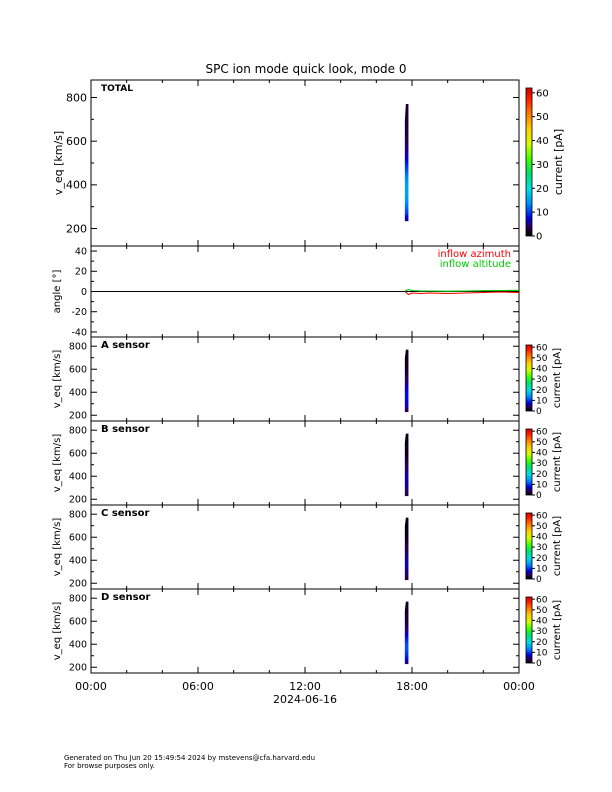 Image resolution: width=612 pixels, height=792 pixels. Describe the element at coordinates (57, 292) in the screenshot. I see `y-axis-label: angle [°]` at that location.